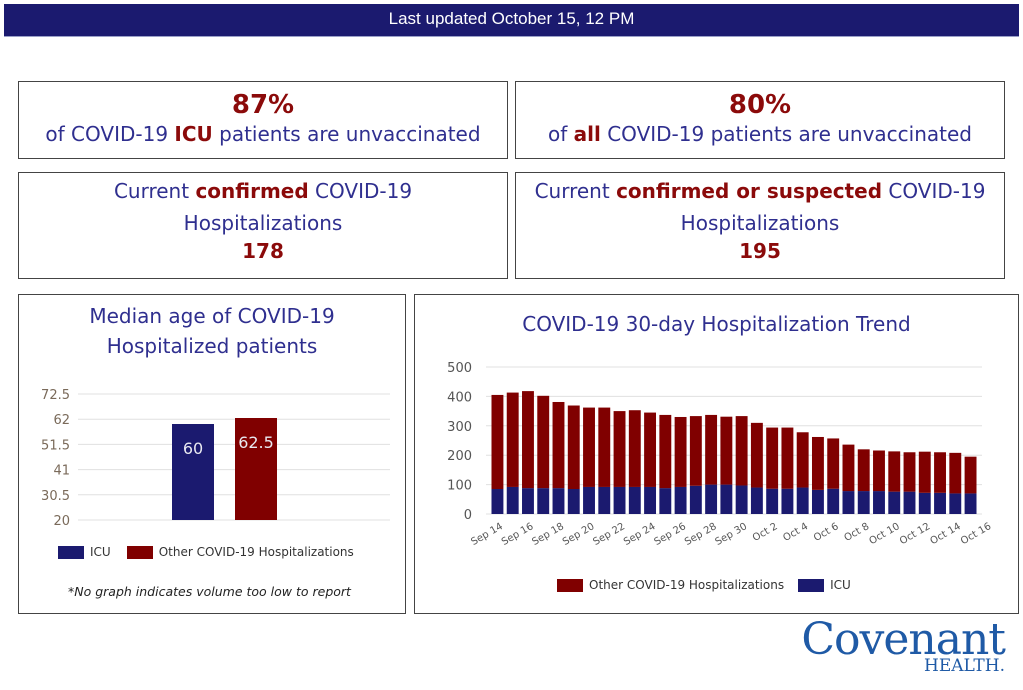 Image resolution: width=1023 pixels, height=690 pixels. What do you see at coordinates (786, 134) in the screenshot?
I see `label-post: COVID-19 patients are unvaccinated` at bounding box center [786, 134].